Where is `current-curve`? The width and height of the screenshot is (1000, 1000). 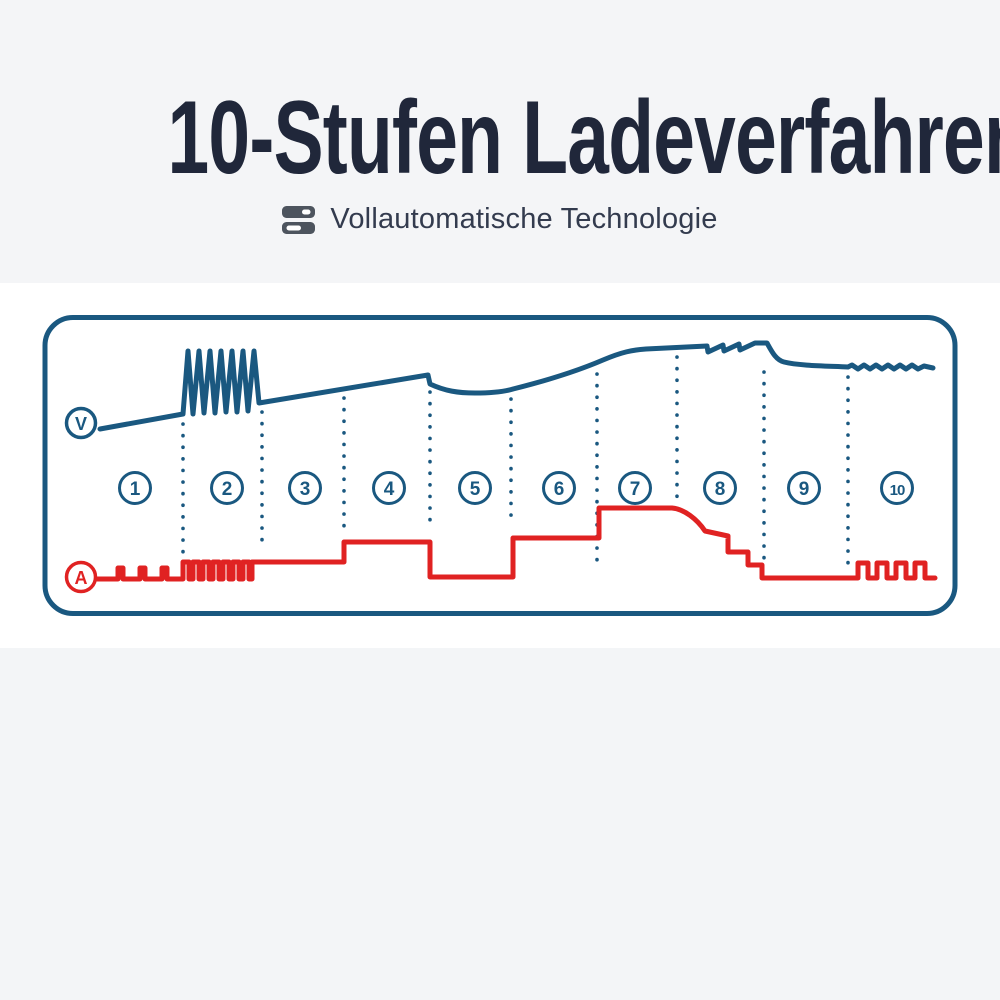 current-curve is located at coordinates (516, 543).